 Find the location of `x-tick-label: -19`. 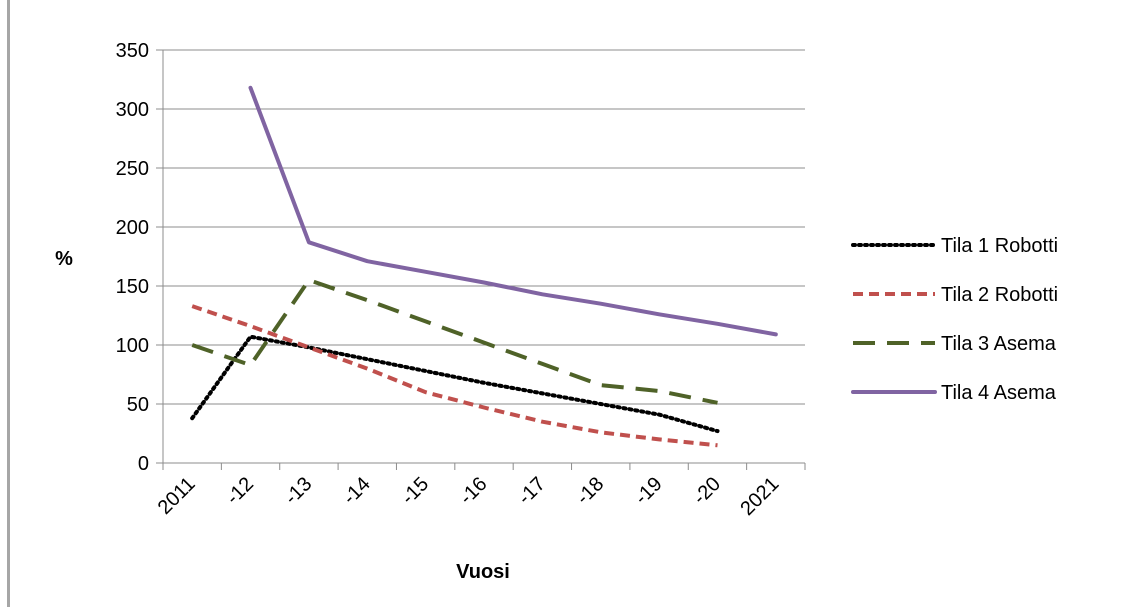

x-tick-label: -19 is located at coordinates (649, 491).